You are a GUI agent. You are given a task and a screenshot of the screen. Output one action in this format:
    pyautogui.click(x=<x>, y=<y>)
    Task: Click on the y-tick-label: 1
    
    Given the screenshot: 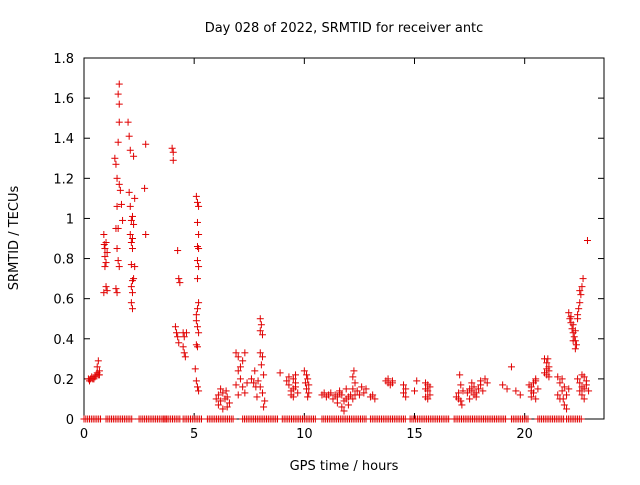 What is the action you would take?
    pyautogui.click(x=70, y=219)
    